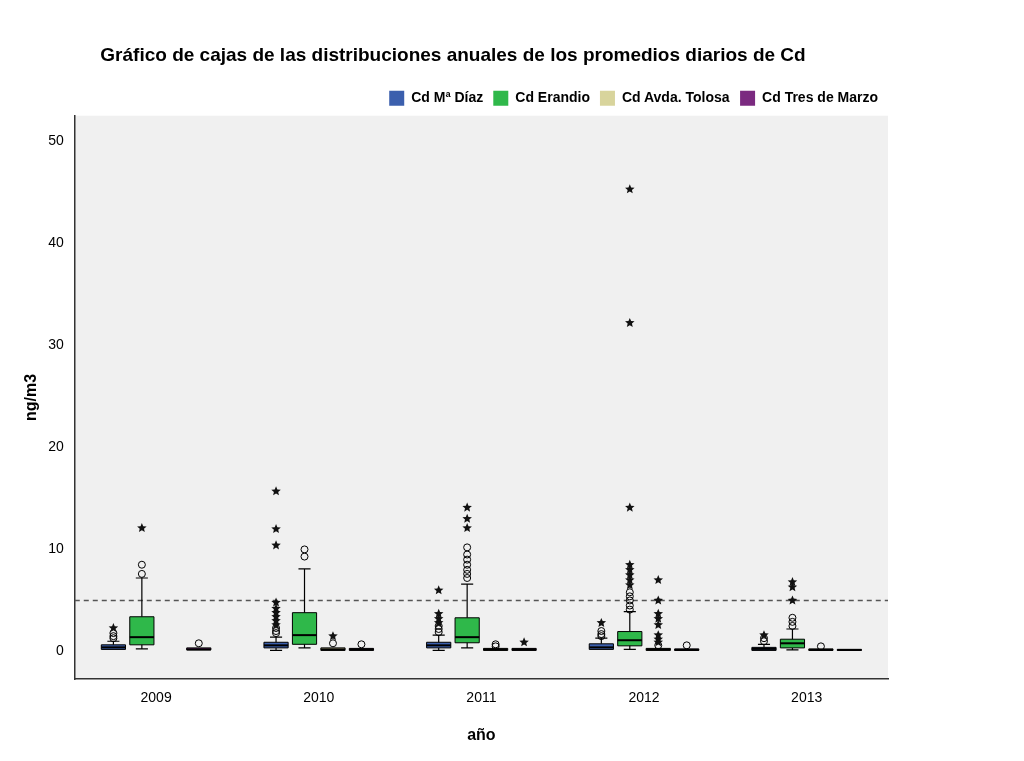 This screenshot has width=1024, height=761. I want to click on x-axis-title: año, so click(481, 734).